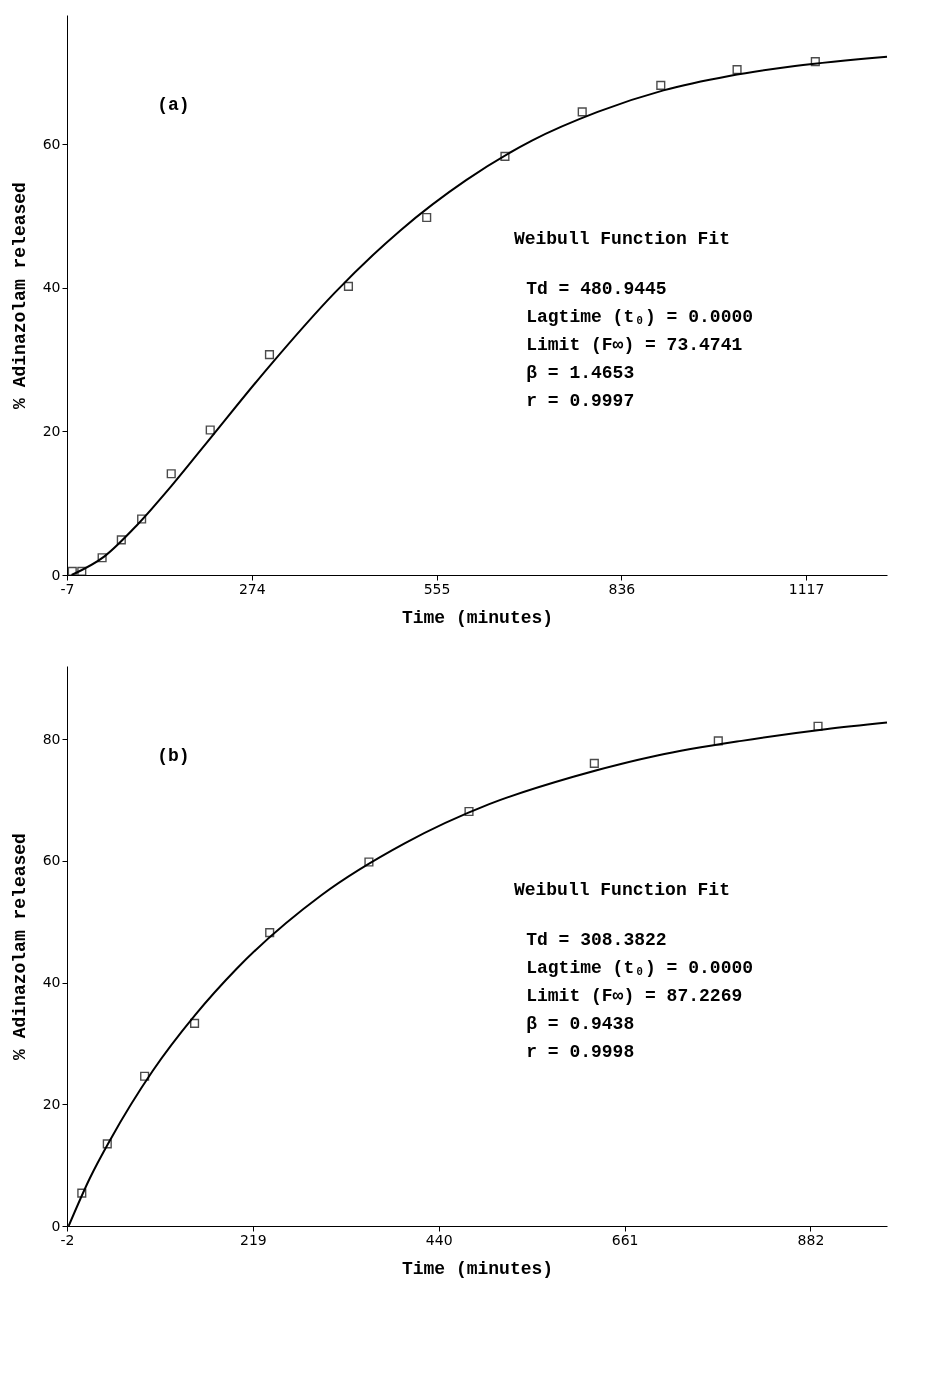 The width and height of the screenshot is (947, 1393). What do you see at coordinates (580, 401) in the screenshot?
I see `annotation: r = 0.9997` at bounding box center [580, 401].